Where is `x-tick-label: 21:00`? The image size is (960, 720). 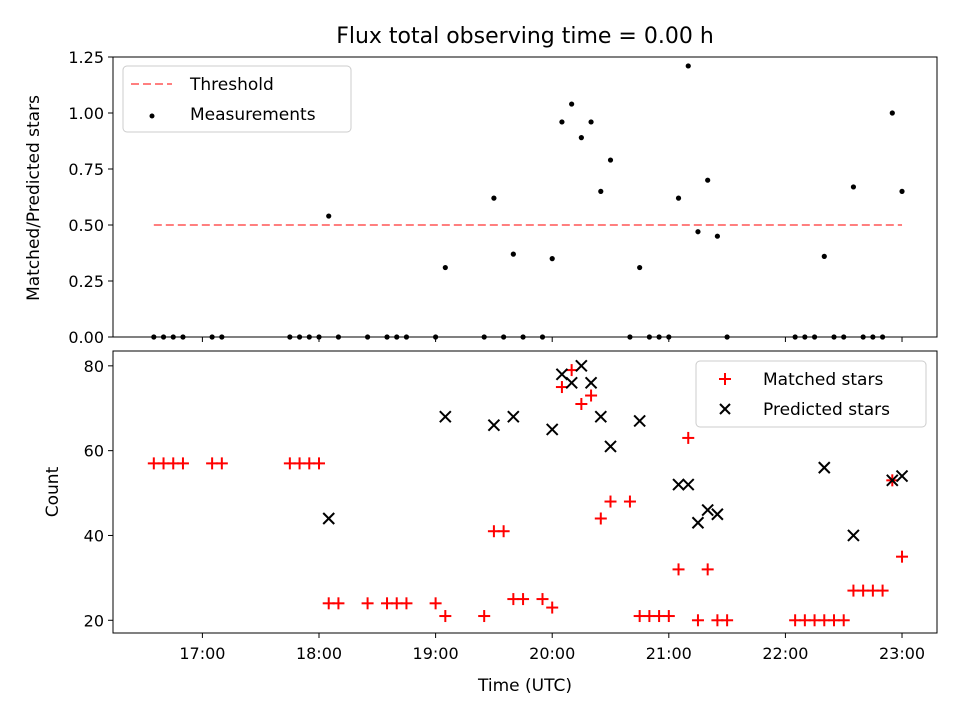
x-tick-label: 21:00 is located at coordinates (669, 653).